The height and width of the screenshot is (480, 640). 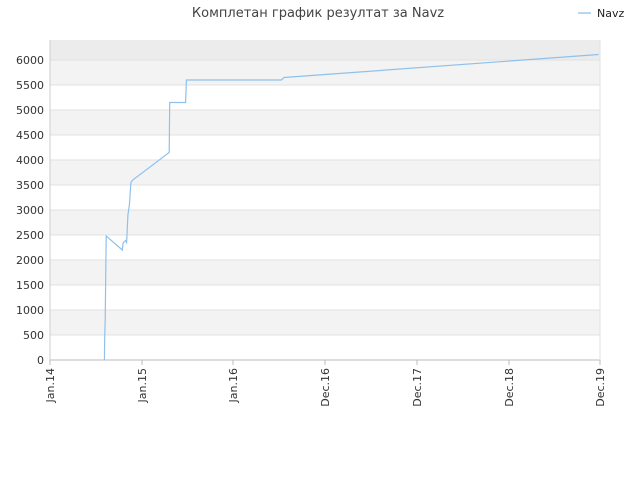 I want to click on x-tick-label: Jan.15, so click(x=142, y=385).